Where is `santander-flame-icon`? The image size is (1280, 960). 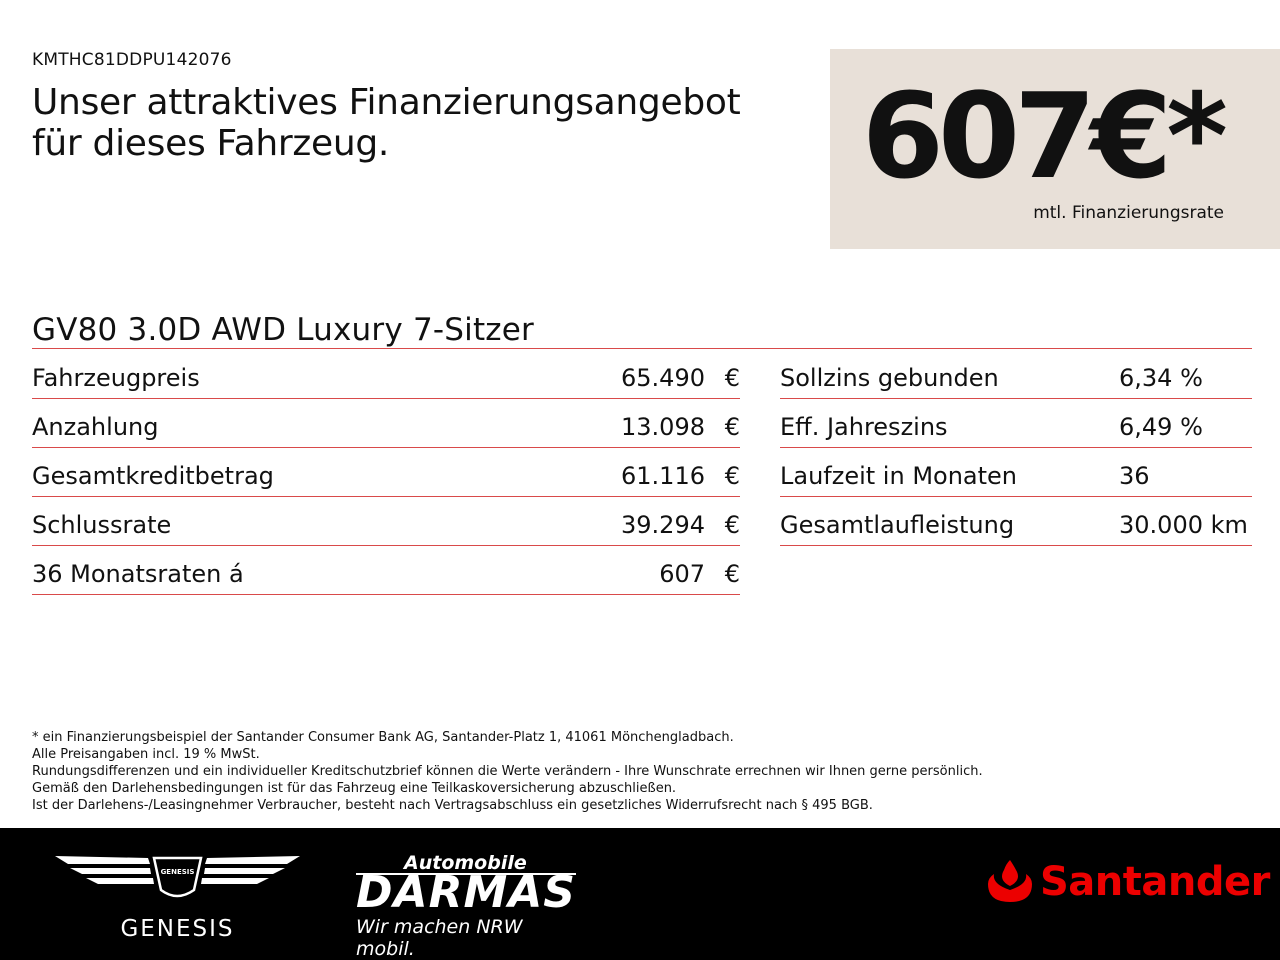 santander-flame-icon is located at coordinates (1010, 881).